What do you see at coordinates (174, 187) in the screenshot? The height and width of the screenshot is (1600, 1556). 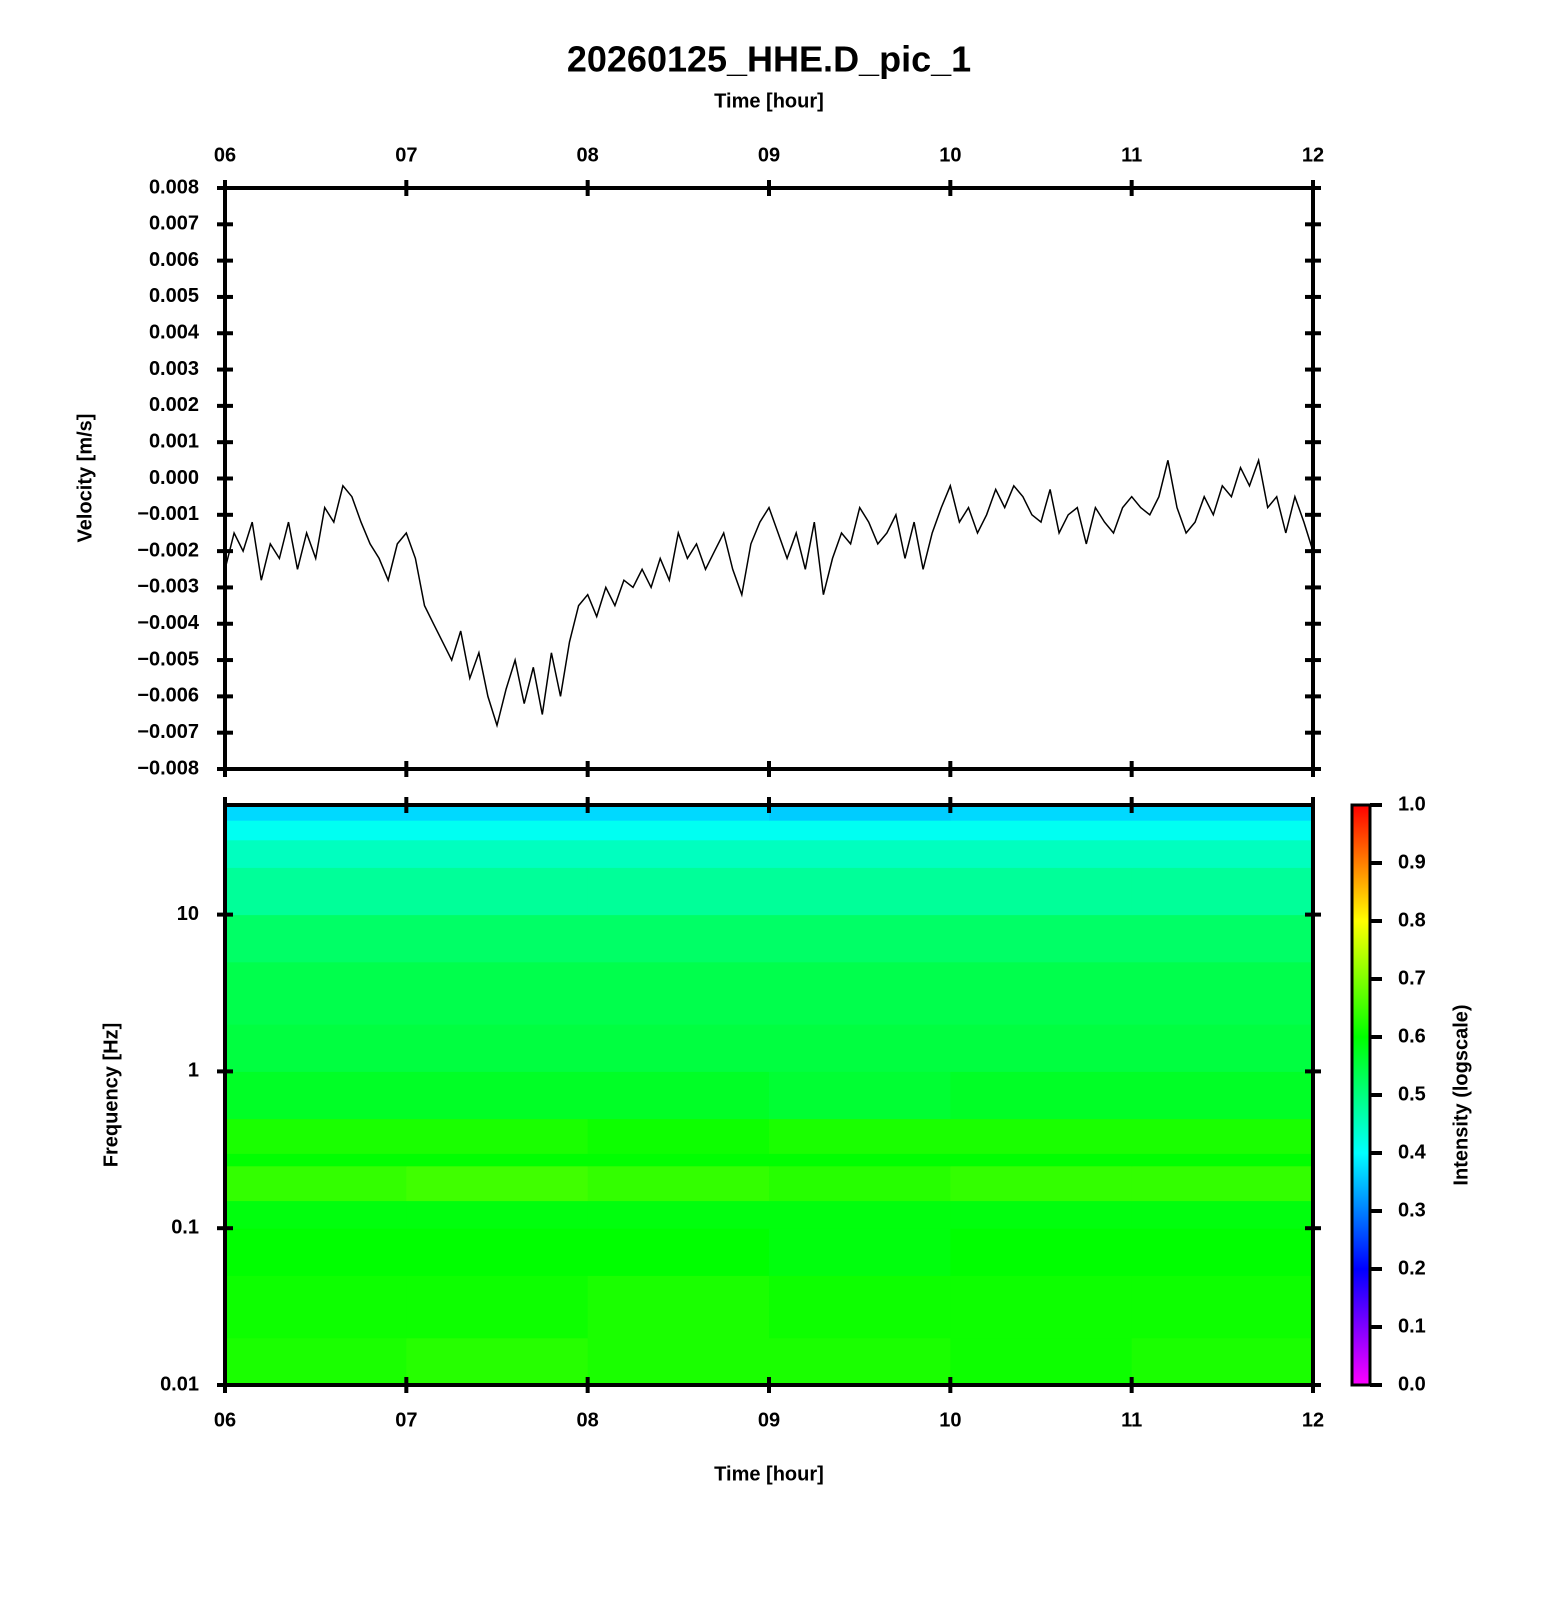 I see `y-tick-label: 0.008` at bounding box center [174, 187].